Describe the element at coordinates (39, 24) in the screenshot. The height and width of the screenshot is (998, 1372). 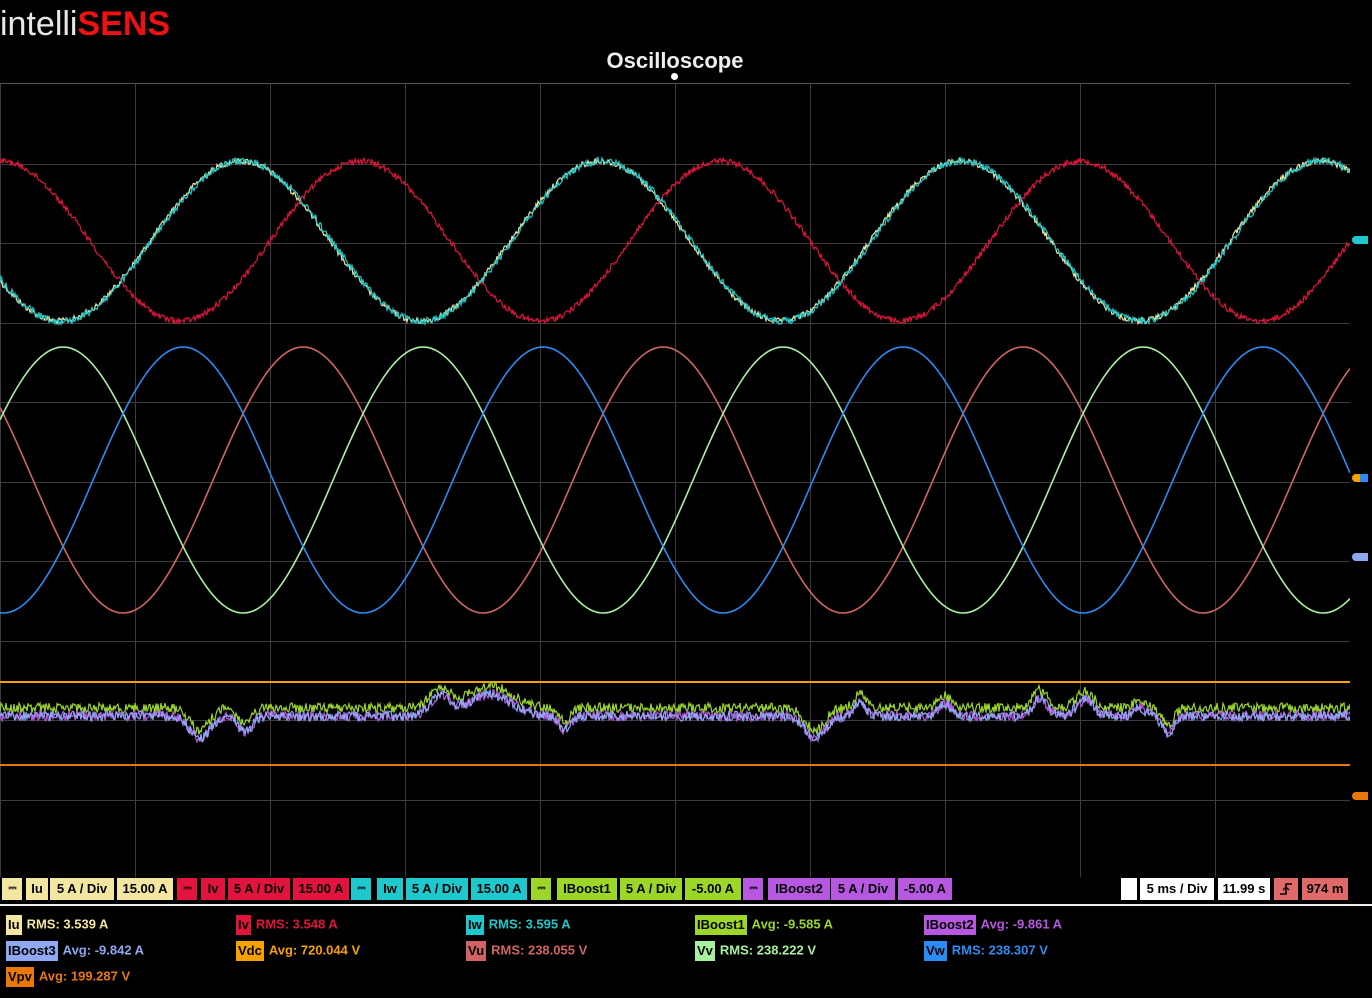
I see `brand-text-part1: intelli` at that location.